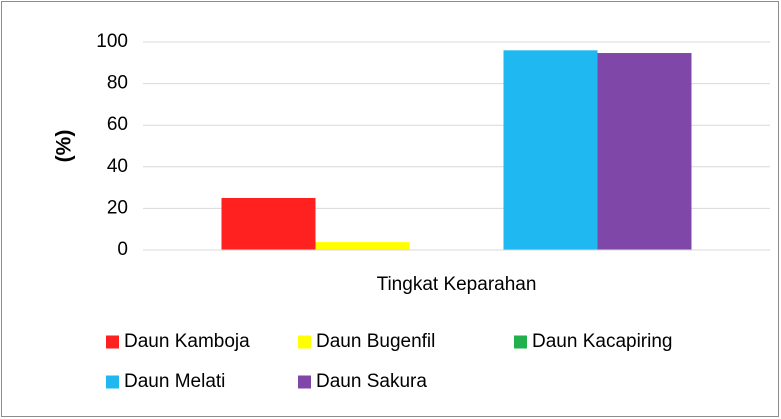 The width and height of the screenshot is (781, 419). What do you see at coordinates (117, 83) in the screenshot?
I see `y-tick-label: 80` at bounding box center [117, 83].